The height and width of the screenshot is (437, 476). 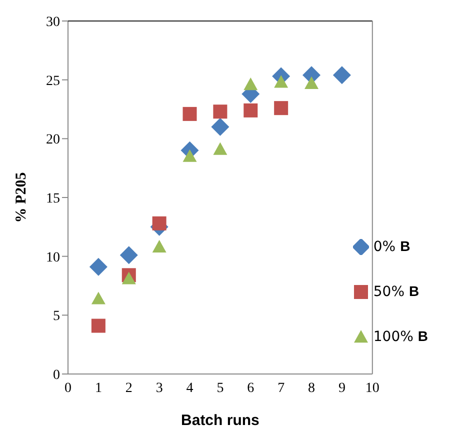 What do you see at coordinates (53, 258) in the screenshot?
I see `y-tick-label: 10` at bounding box center [53, 258].